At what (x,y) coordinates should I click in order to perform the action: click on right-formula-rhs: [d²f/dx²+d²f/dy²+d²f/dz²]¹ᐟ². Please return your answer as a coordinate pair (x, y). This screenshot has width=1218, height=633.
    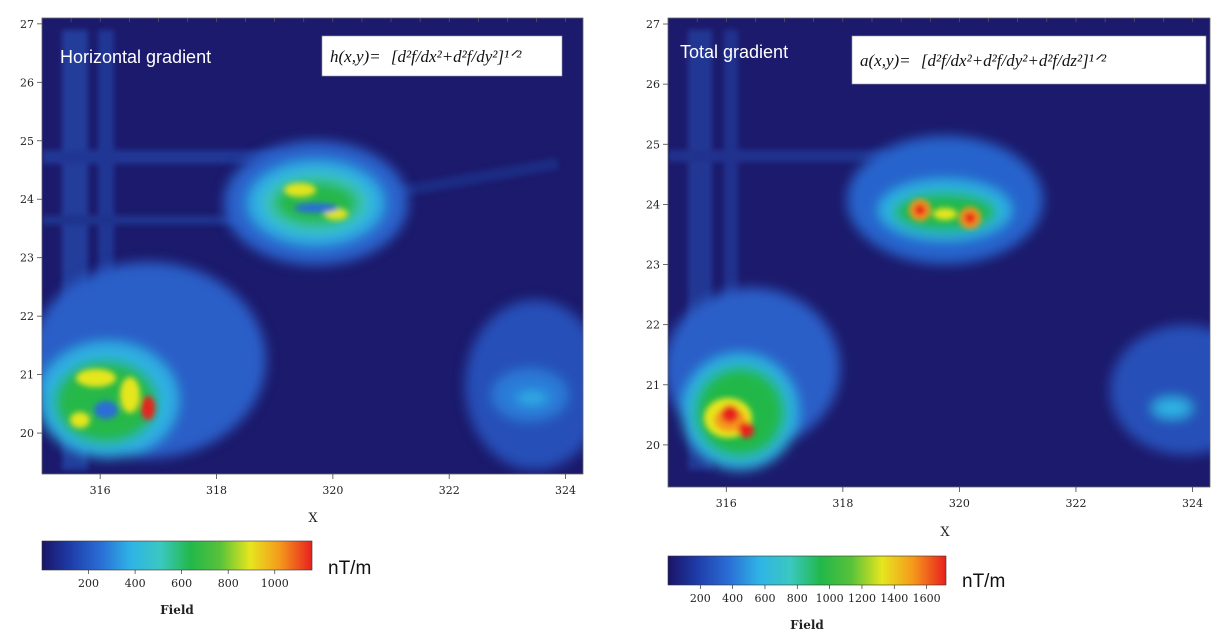
    Looking at the image, I should click on (1014, 60).